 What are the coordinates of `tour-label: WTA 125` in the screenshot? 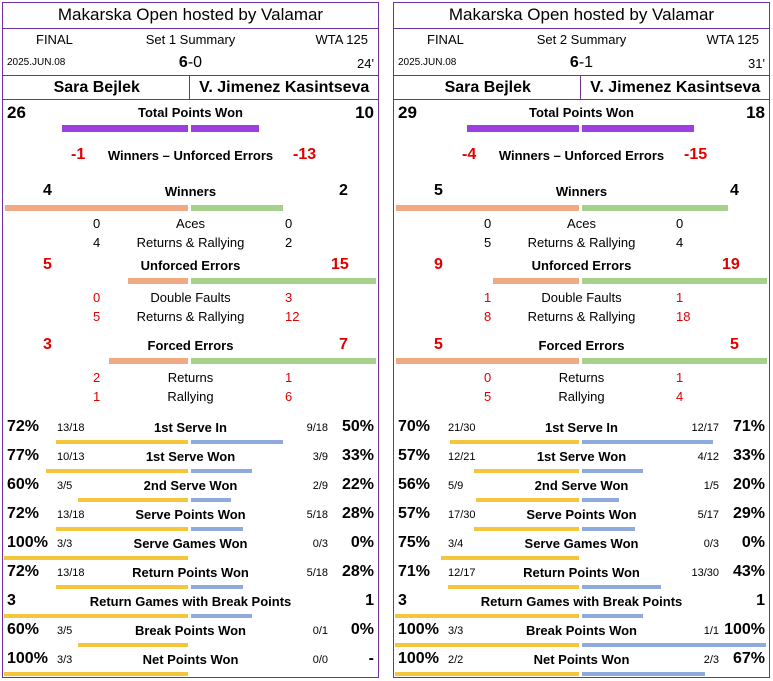 It's located at (341, 39).